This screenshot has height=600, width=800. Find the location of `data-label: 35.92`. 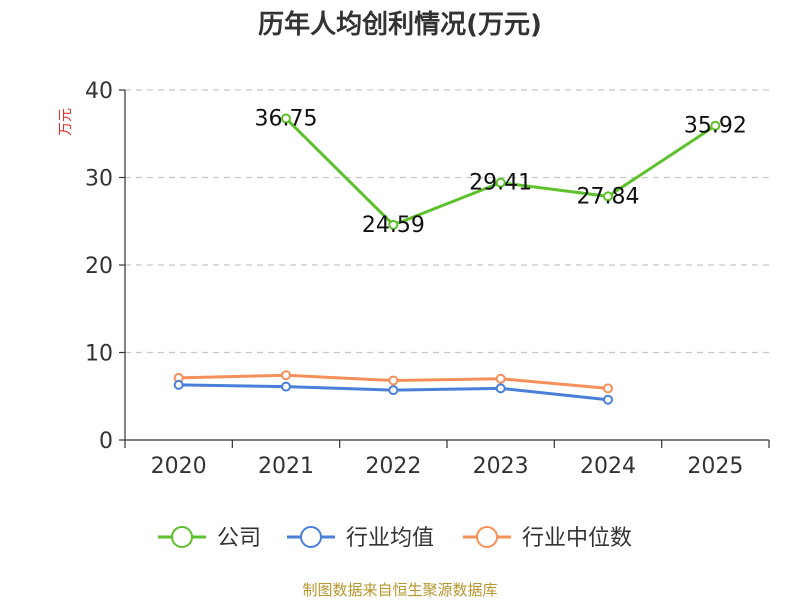

data-label: 35.92 is located at coordinates (715, 126).